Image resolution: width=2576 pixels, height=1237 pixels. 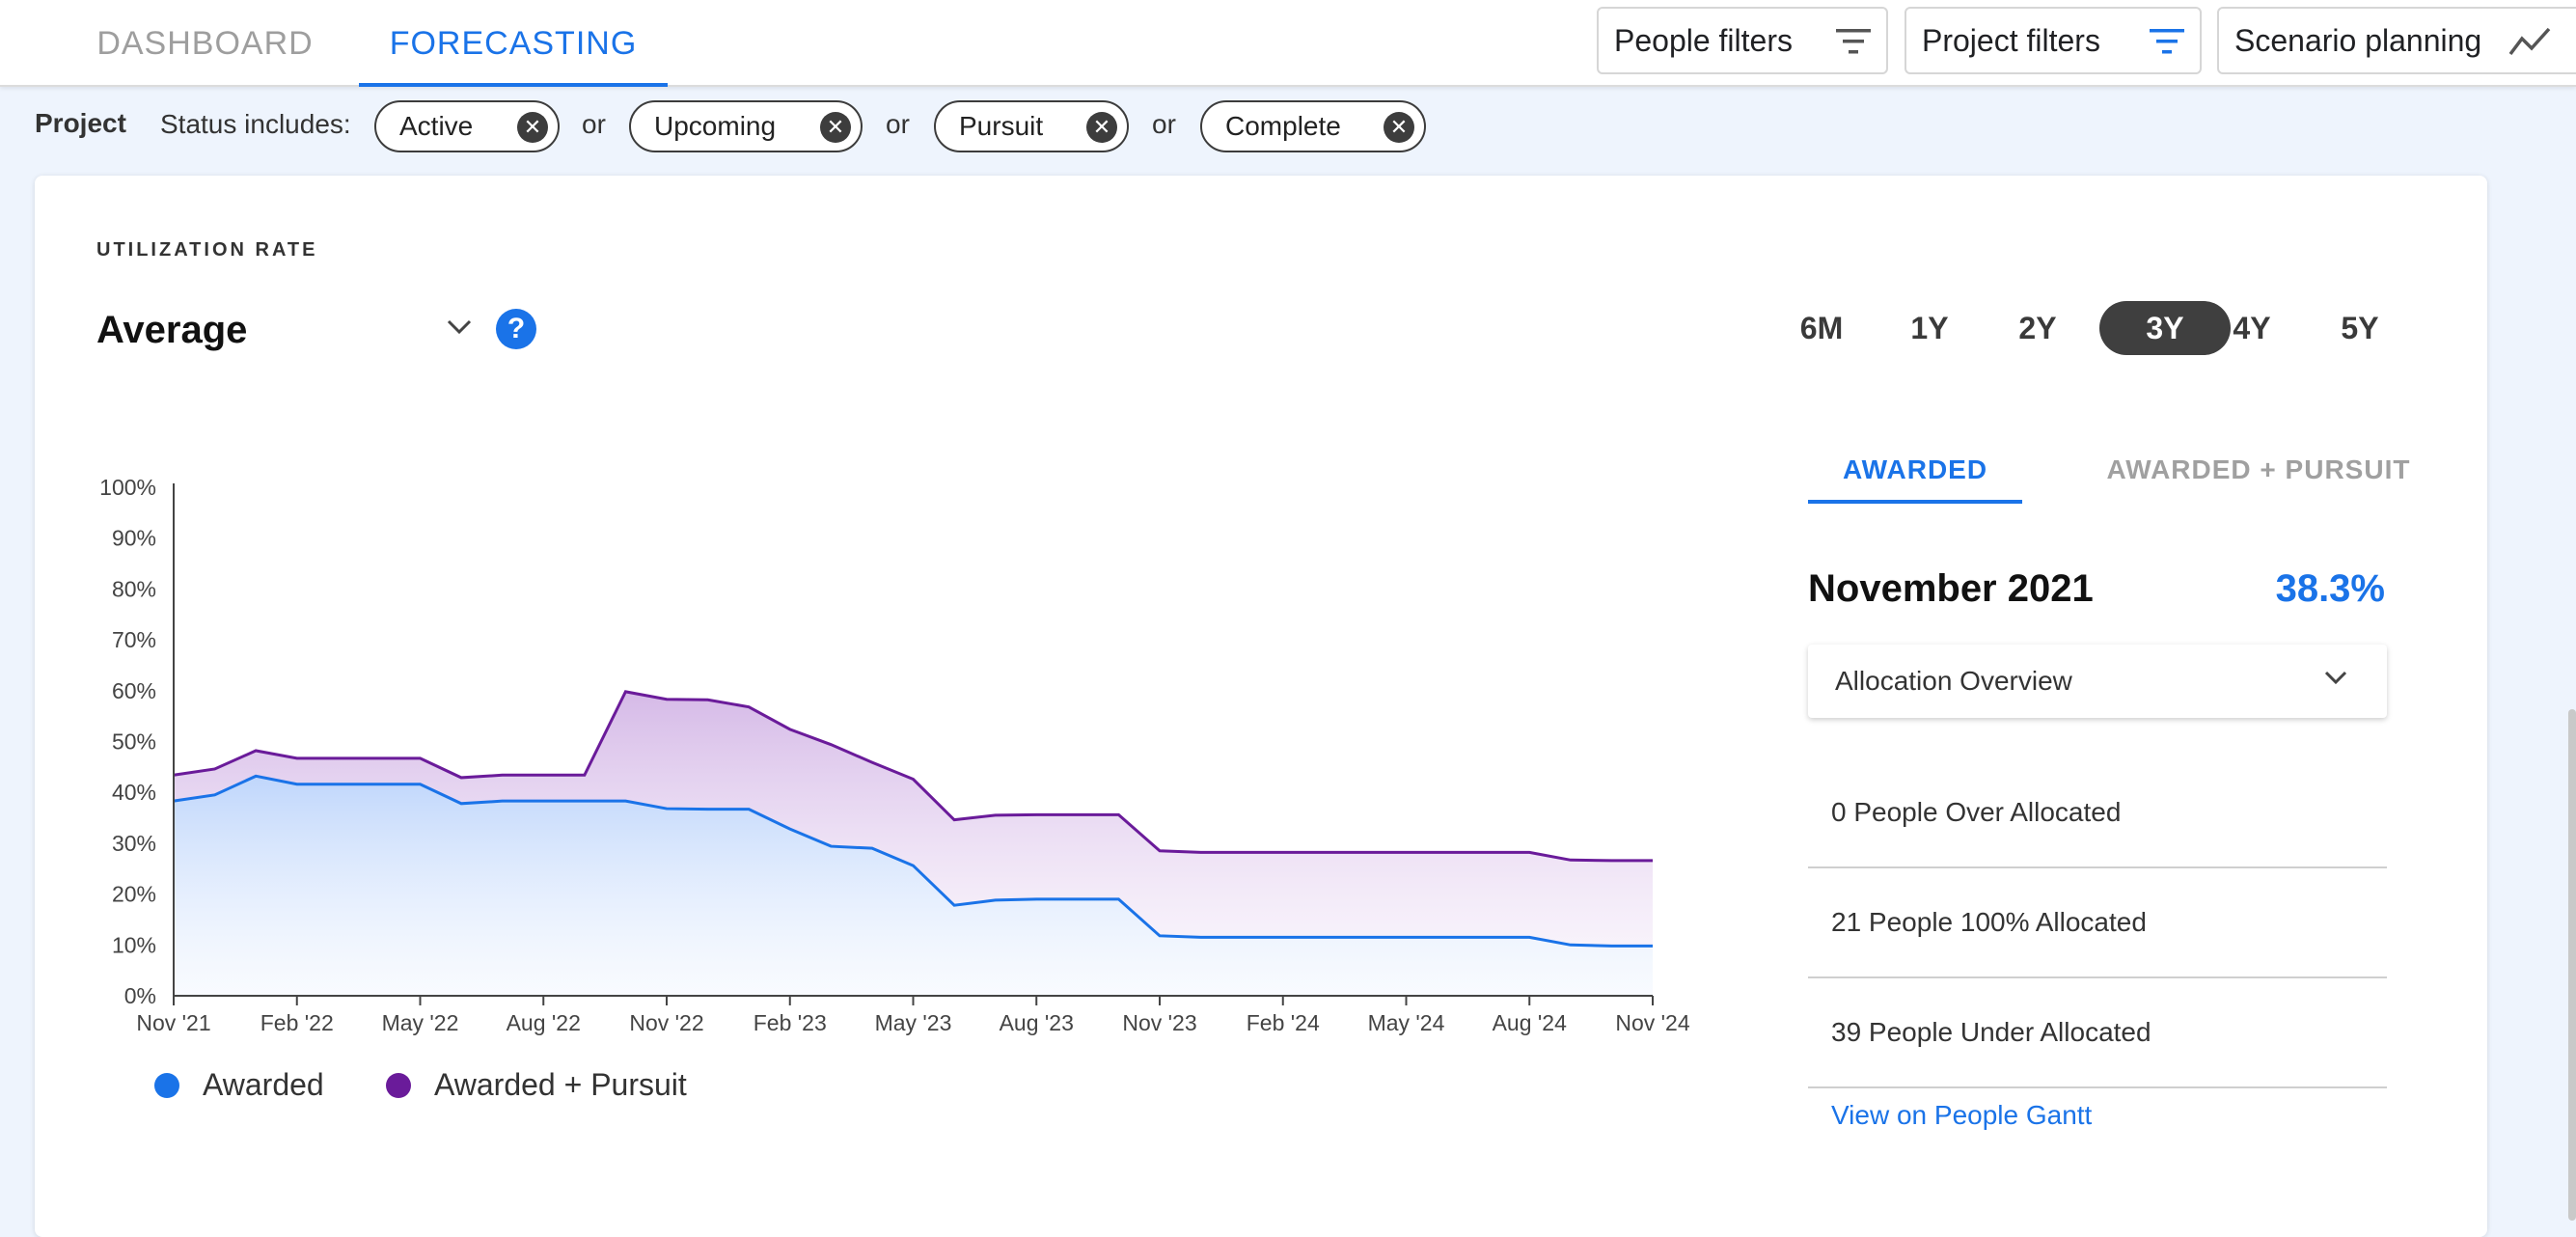 What do you see at coordinates (544, 1022) in the screenshot?
I see `x-tick-label: Aug '22` at bounding box center [544, 1022].